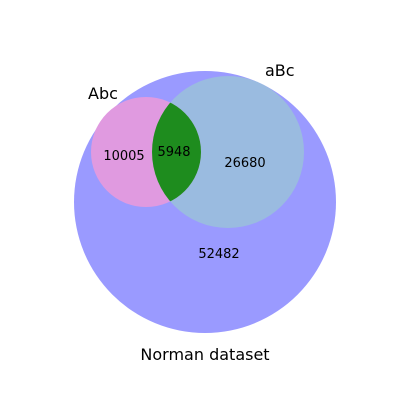 The image size is (400, 400). What do you see at coordinates (123, 156) in the screenshot?
I see `count-abc-only: 10005` at bounding box center [123, 156].